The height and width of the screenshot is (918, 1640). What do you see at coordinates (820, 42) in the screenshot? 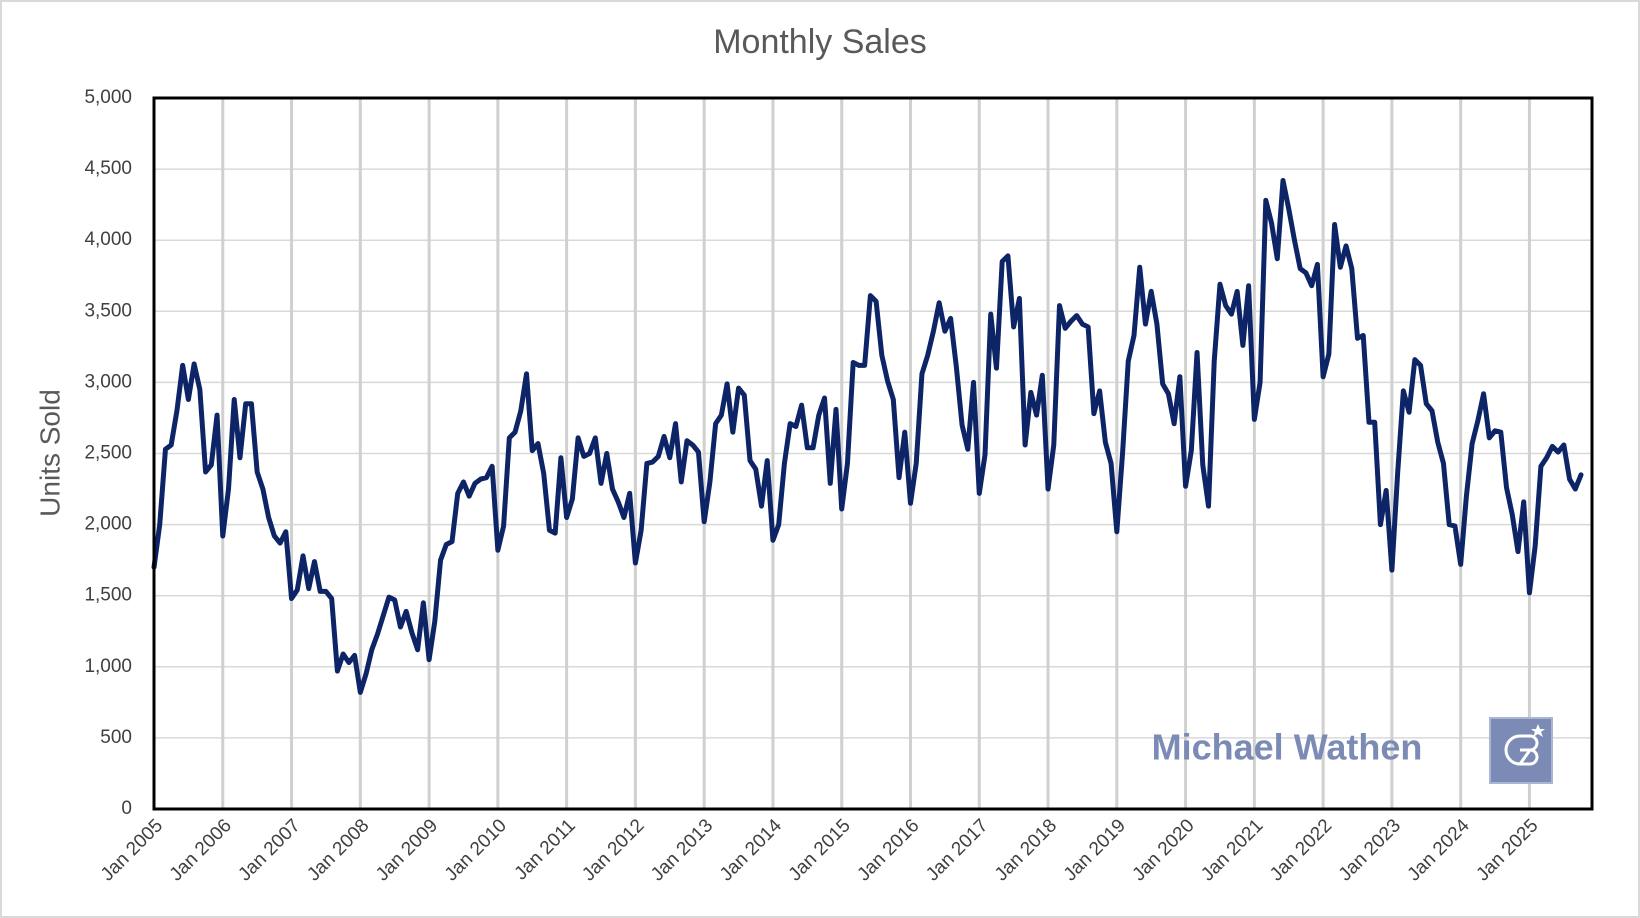
I see `chart-title: Monthly Sales` at bounding box center [820, 42].